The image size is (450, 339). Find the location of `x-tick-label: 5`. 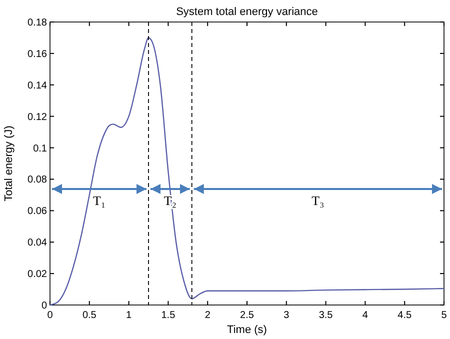

x-tick-label: 5 is located at coordinates (444, 315).